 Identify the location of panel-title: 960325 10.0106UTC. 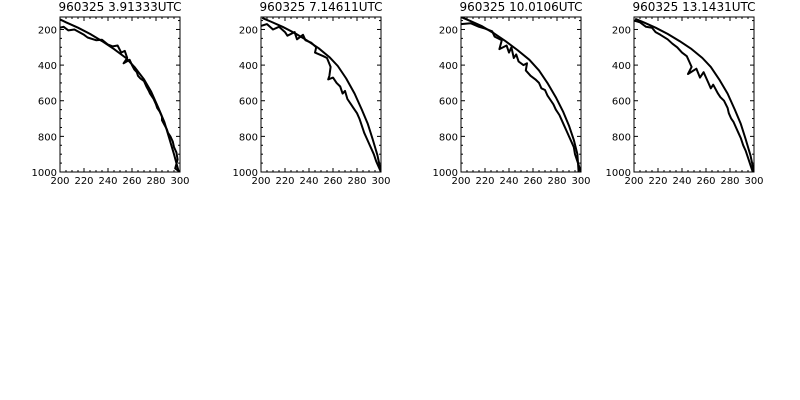
(520, 7).